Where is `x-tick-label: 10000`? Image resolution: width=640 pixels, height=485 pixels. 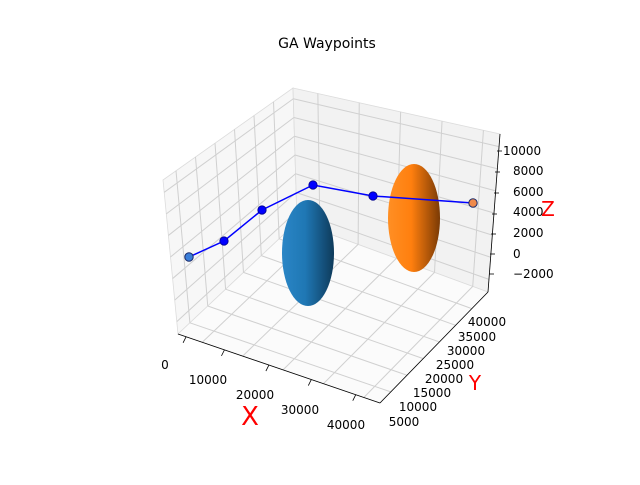 x-tick-label: 10000 is located at coordinates (208, 380).